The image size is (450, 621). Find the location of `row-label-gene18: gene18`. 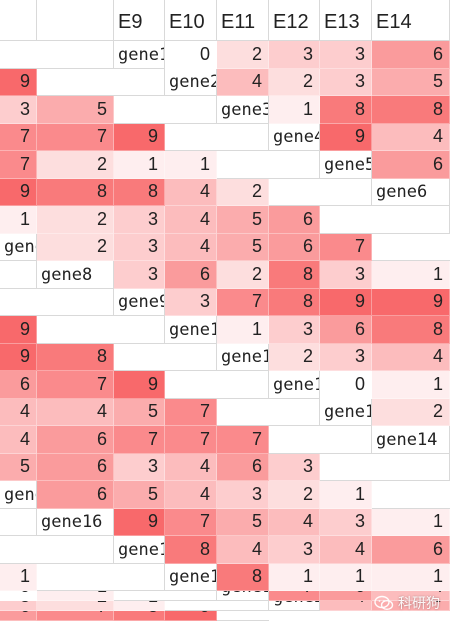

row-label-gene18: gene18 is located at coordinates (191, 577).